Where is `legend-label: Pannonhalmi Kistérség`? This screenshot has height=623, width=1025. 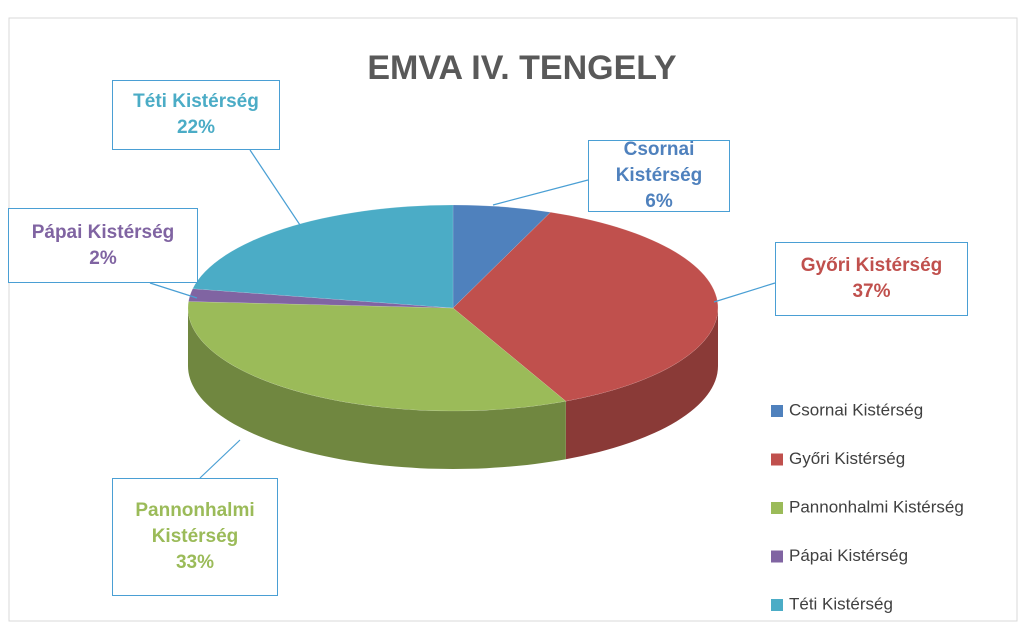 legend-label: Pannonhalmi Kistérség is located at coordinates (876, 506).